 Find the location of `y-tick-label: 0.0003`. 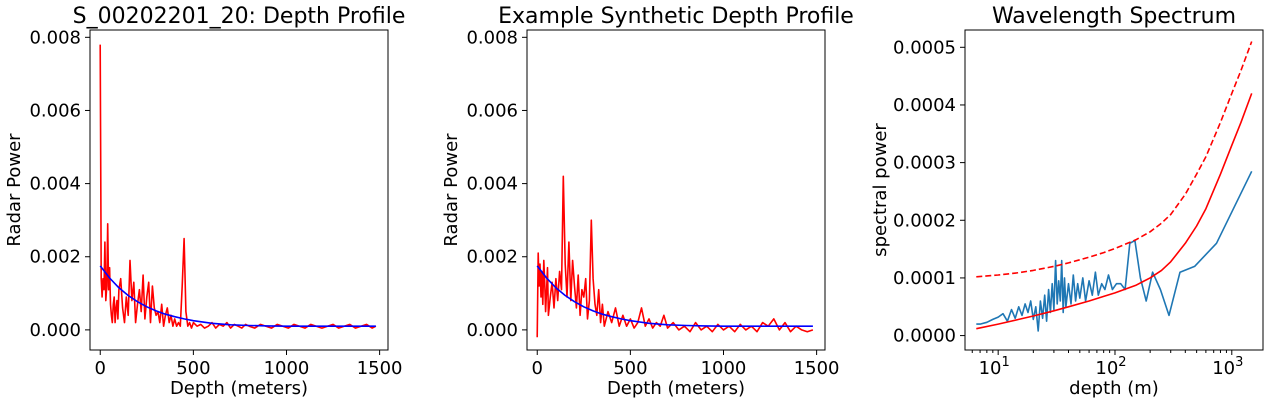

y-tick-label: 0.0003 is located at coordinates (924, 163).